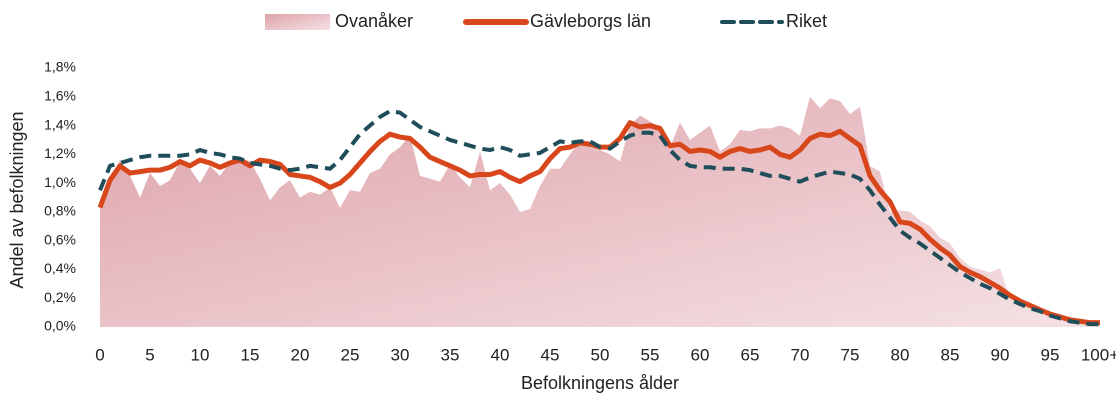  What do you see at coordinates (60, 297) in the screenshot?
I see `y-tick-label: 0,2%` at bounding box center [60, 297].